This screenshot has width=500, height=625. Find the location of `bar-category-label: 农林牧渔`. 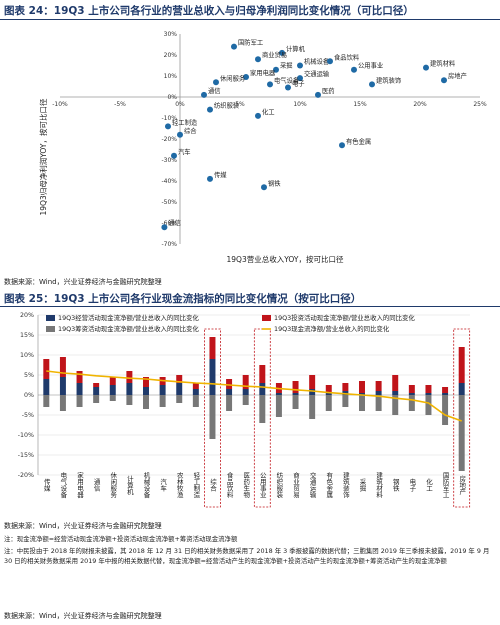

bar-category-label: 农林牧渔 is located at coordinates (179, 485).